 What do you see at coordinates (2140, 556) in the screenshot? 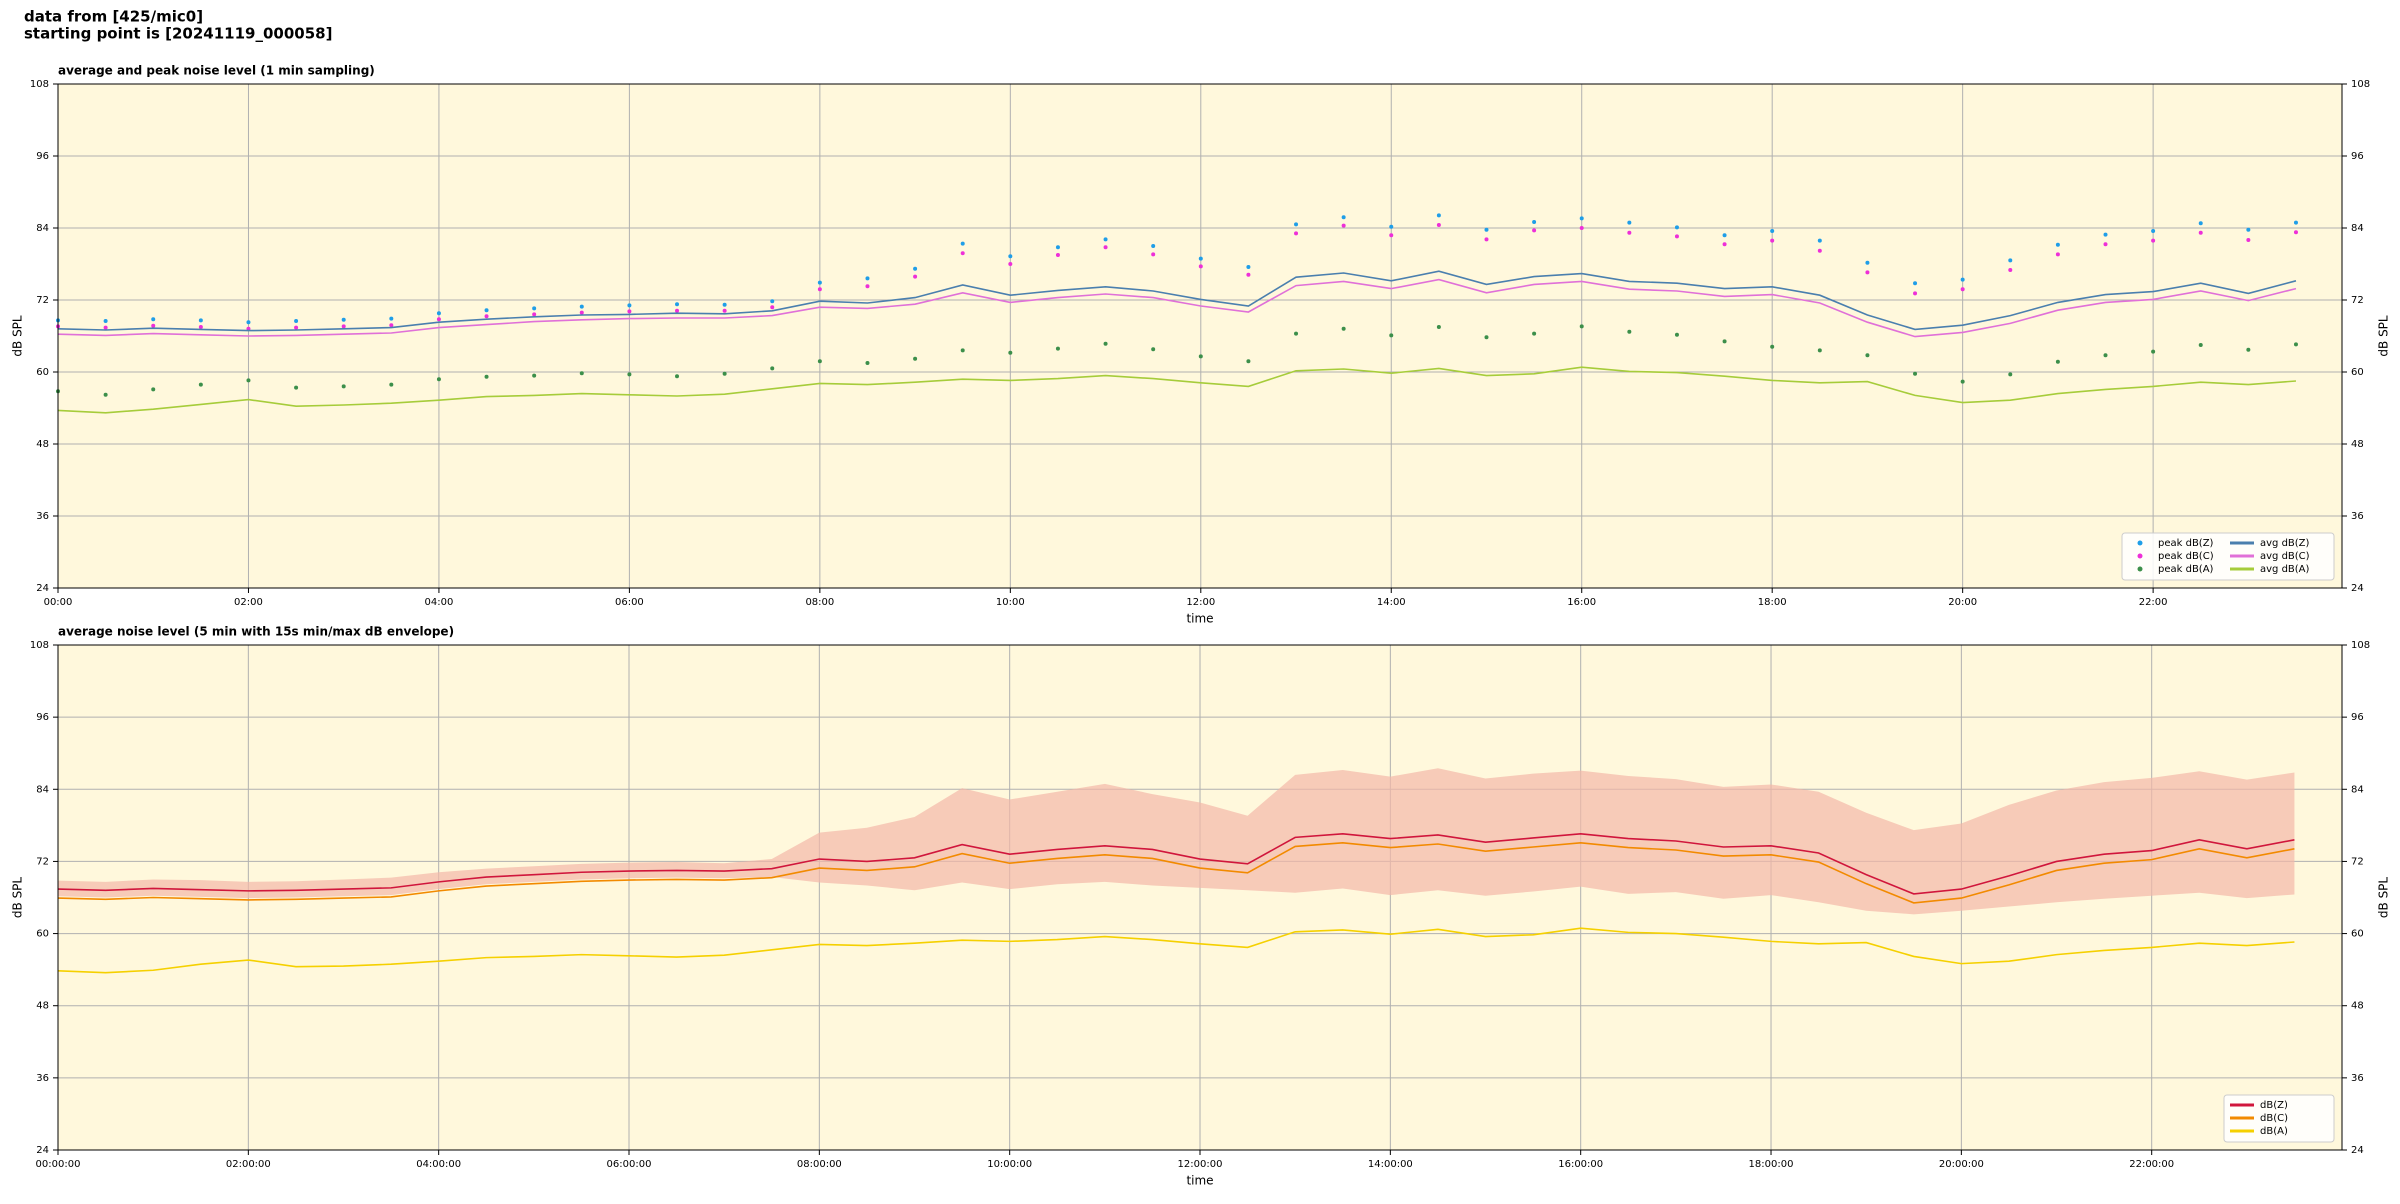
I see `legend-marker` at bounding box center [2140, 556].